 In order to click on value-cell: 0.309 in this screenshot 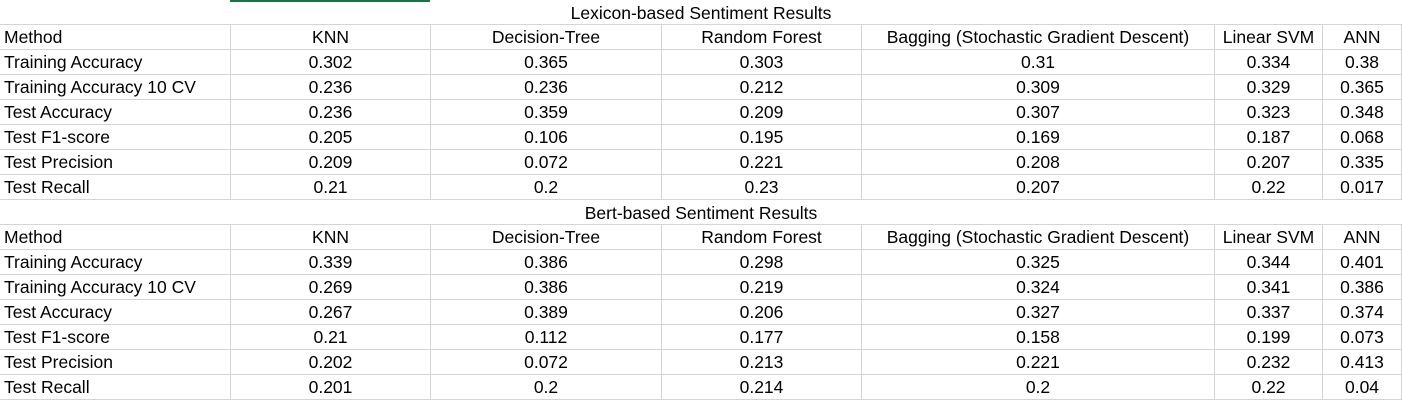, I will do `click(1038, 87)`.